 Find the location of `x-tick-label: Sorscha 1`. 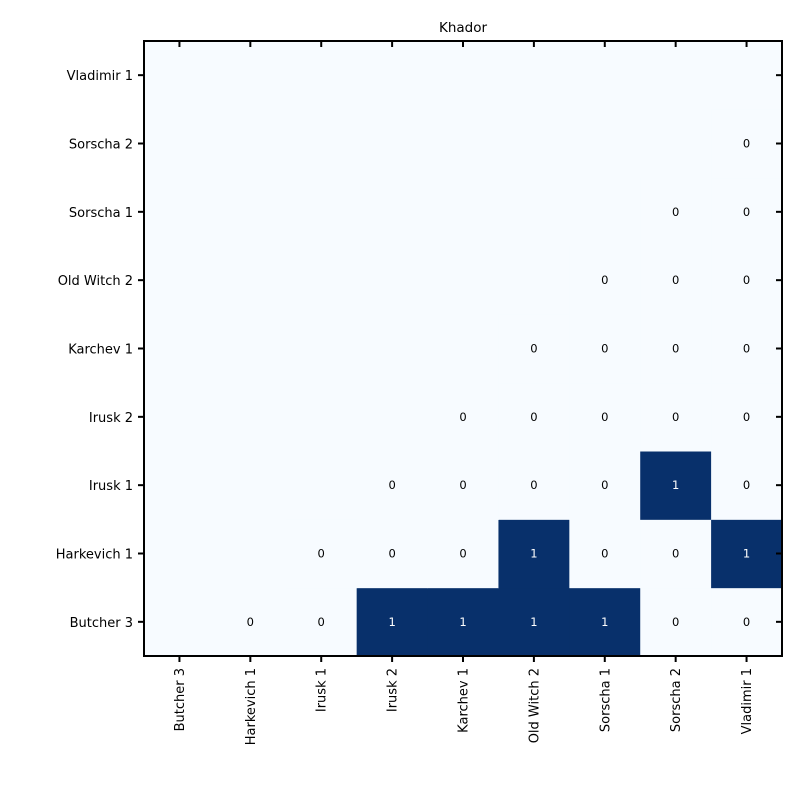

x-tick-label: Sorscha 1 is located at coordinates (605, 700).